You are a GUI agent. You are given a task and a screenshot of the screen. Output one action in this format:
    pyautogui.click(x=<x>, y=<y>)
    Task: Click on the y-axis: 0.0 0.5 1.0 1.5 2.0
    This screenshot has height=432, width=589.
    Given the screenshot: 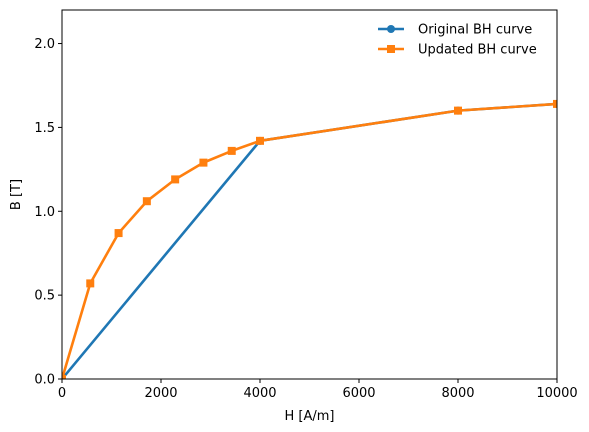 What is the action you would take?
    pyautogui.click(x=48, y=212)
    